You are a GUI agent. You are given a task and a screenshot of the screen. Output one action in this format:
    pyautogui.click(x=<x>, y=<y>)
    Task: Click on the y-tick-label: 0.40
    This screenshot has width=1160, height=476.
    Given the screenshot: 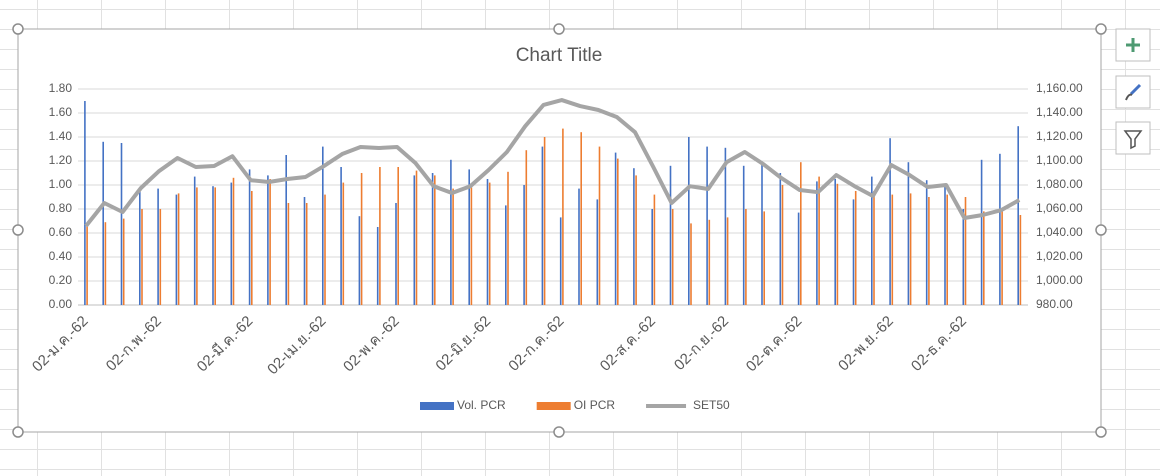 What is the action you would take?
    pyautogui.click(x=61, y=256)
    